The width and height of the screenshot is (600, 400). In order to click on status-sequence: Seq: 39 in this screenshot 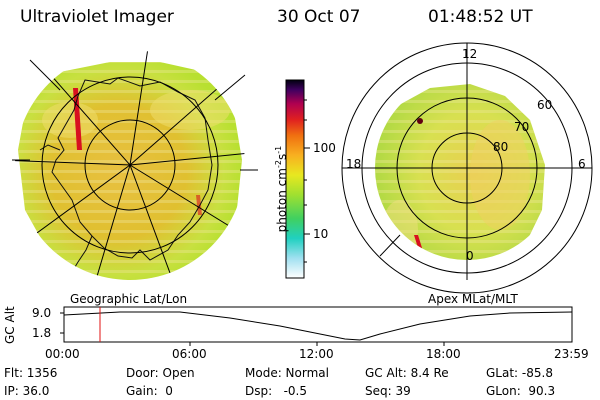, I will do `click(388, 391)`.